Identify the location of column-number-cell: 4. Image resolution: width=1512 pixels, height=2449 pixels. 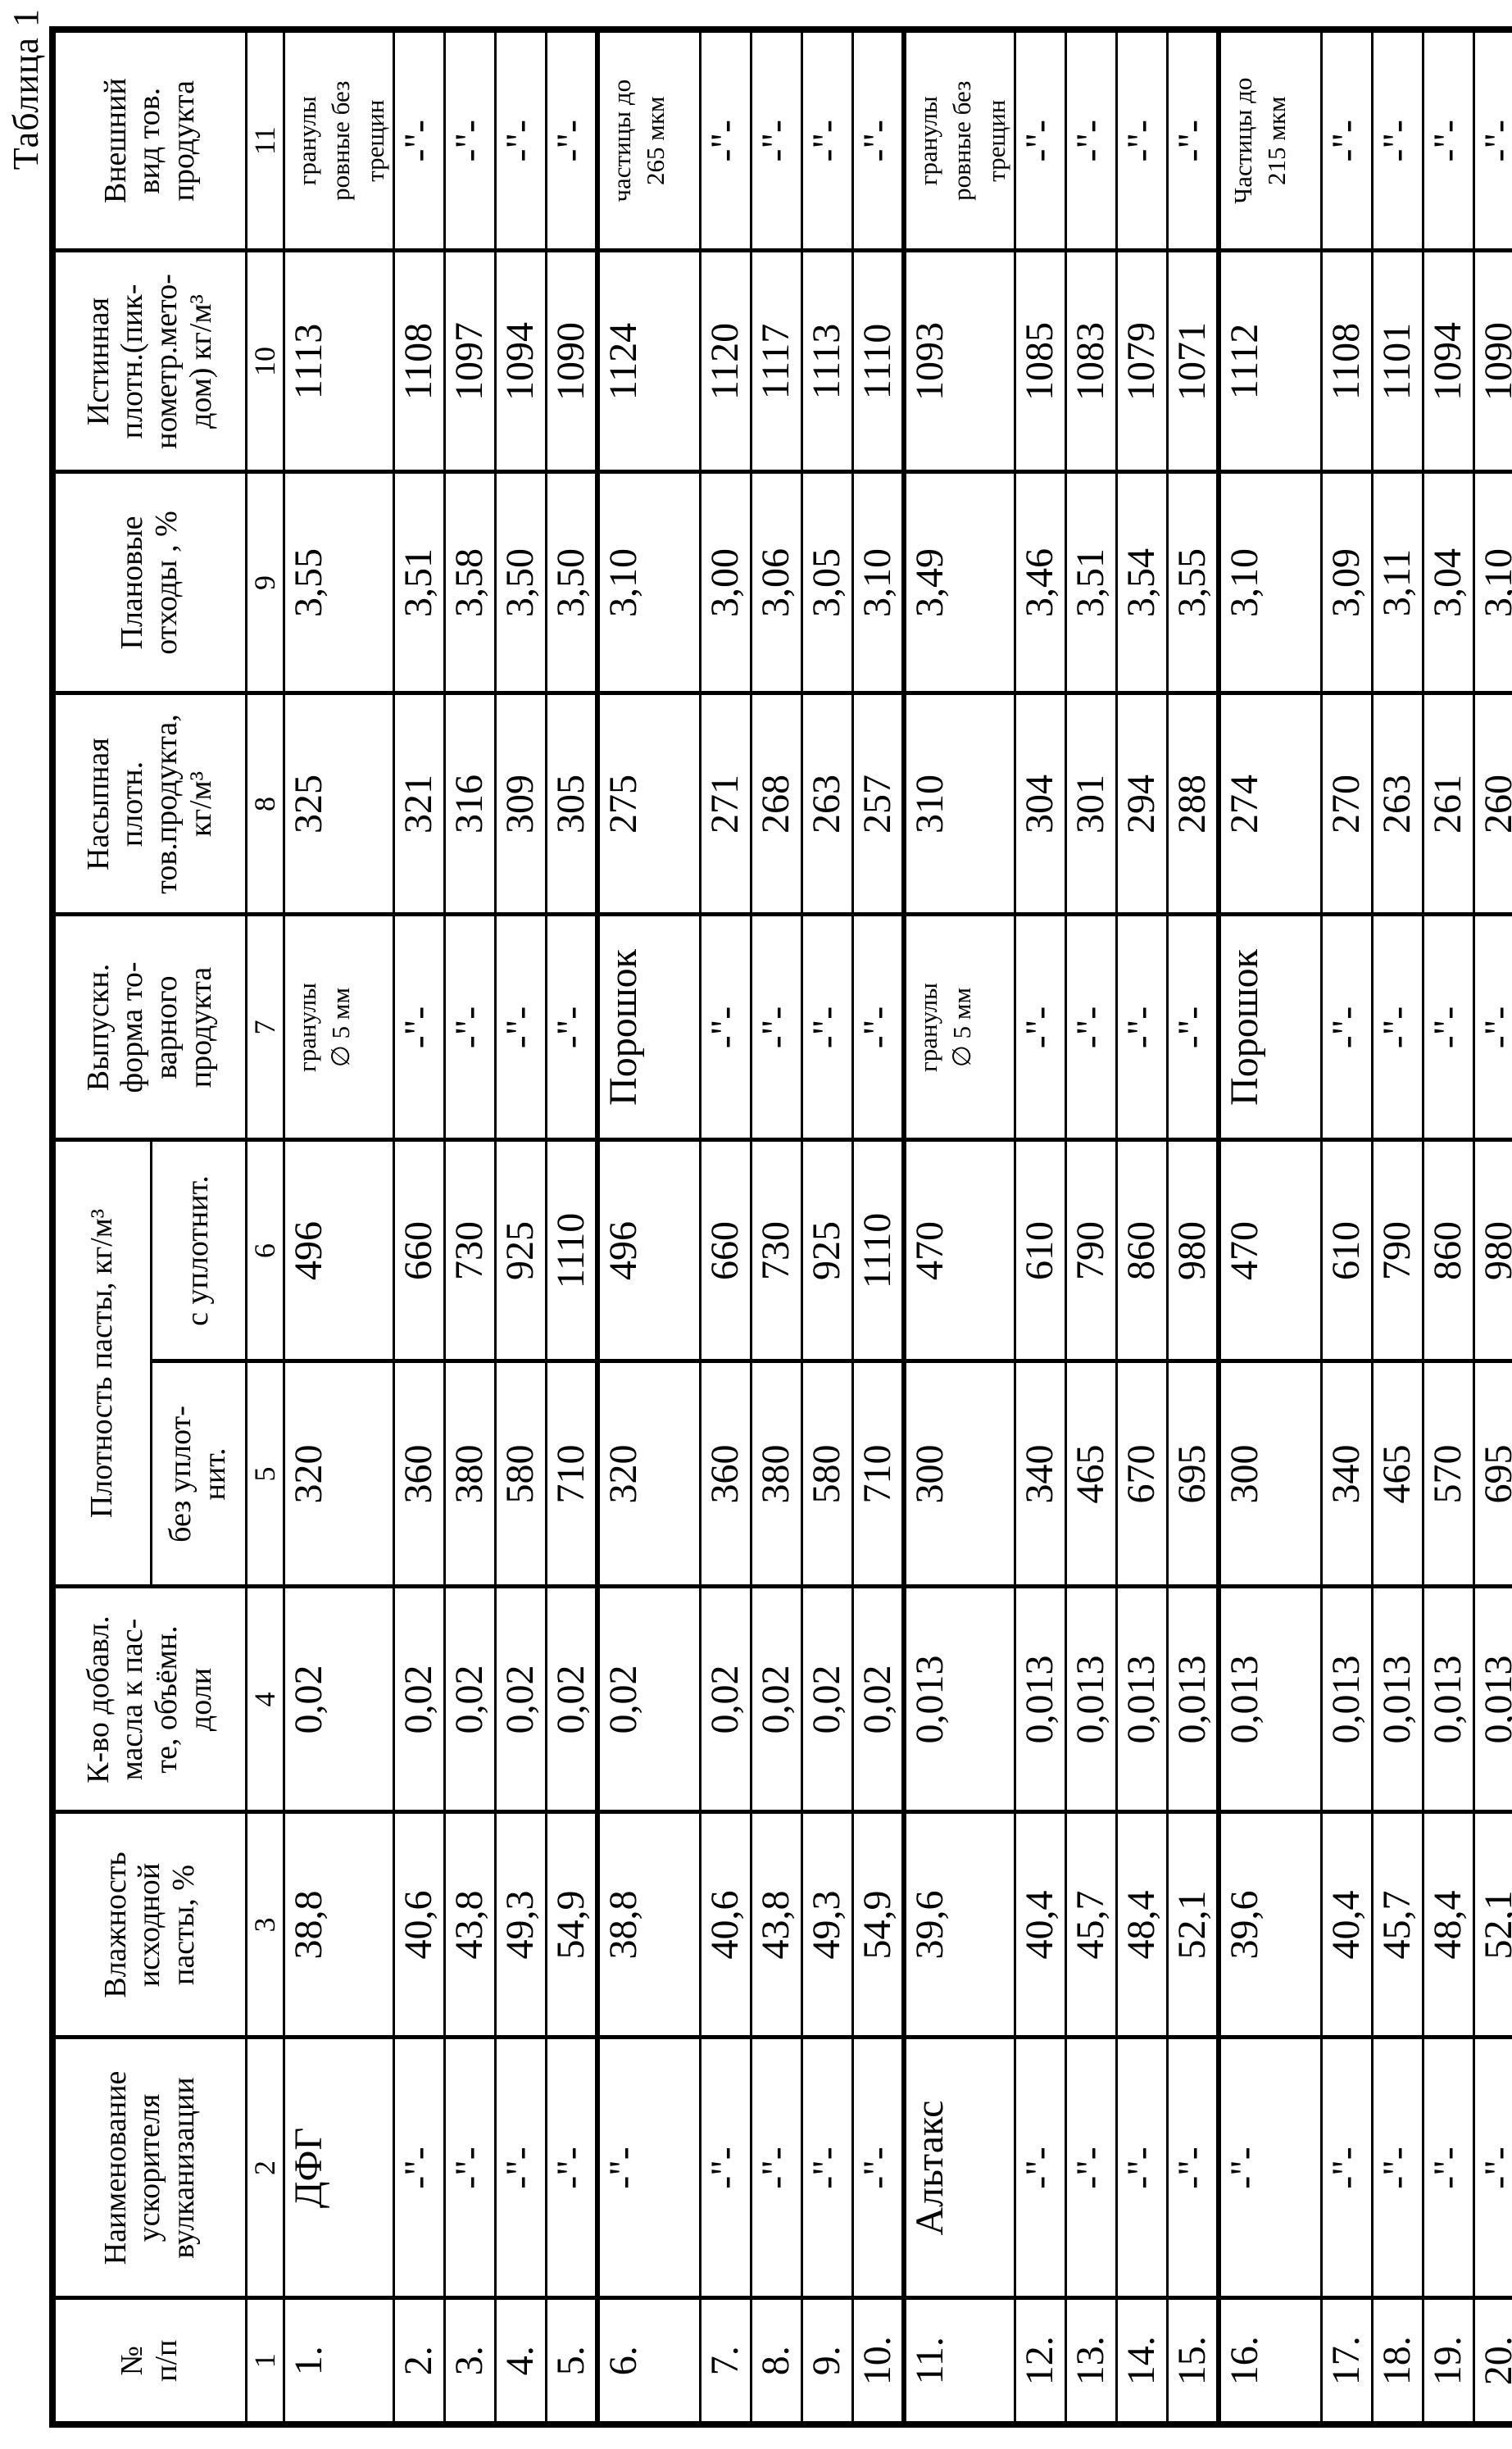
(265, 1699).